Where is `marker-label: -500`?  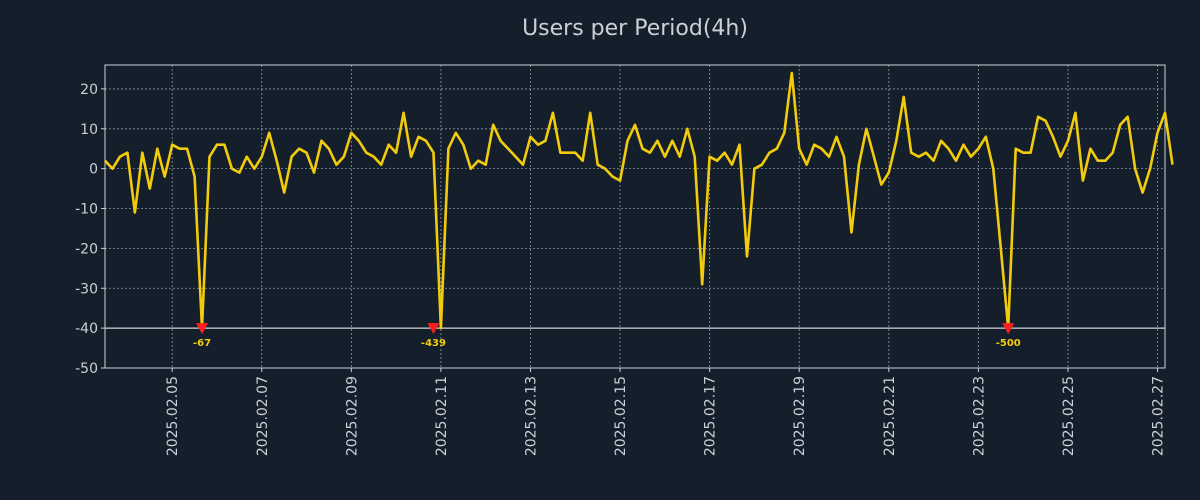
marker-label: -500 is located at coordinates (1008, 343).